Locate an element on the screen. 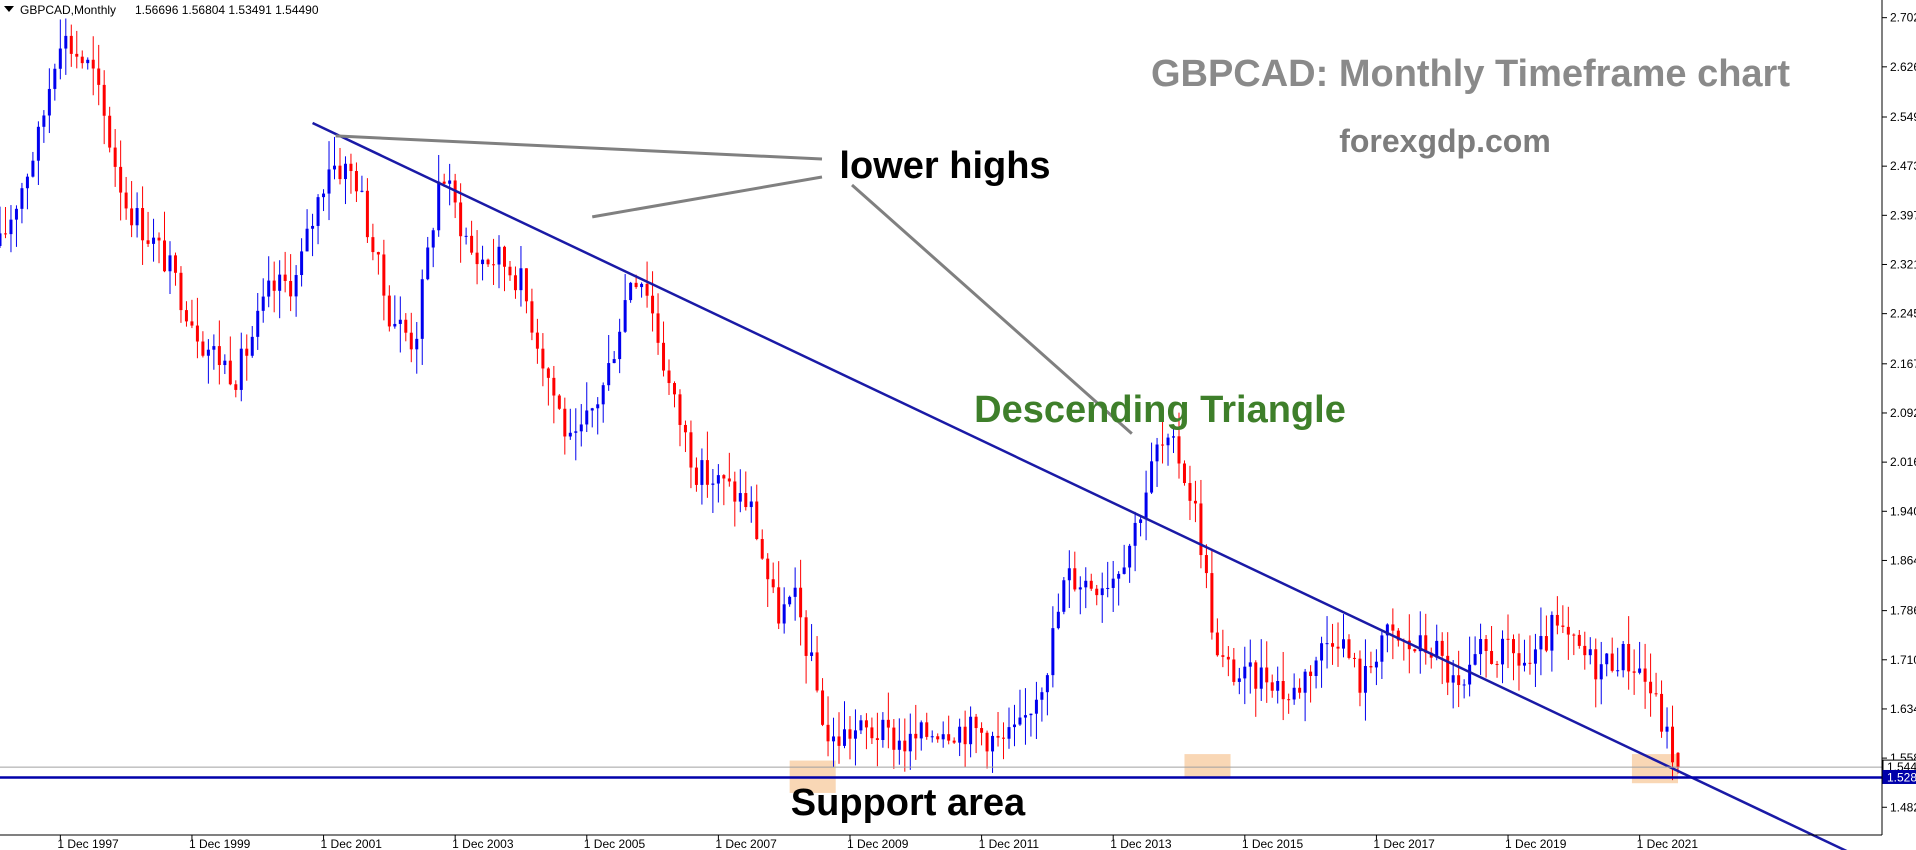 This screenshot has height=850, width=1916. time-tick-label: 1 Dec 2019 is located at coordinates (1536, 843).